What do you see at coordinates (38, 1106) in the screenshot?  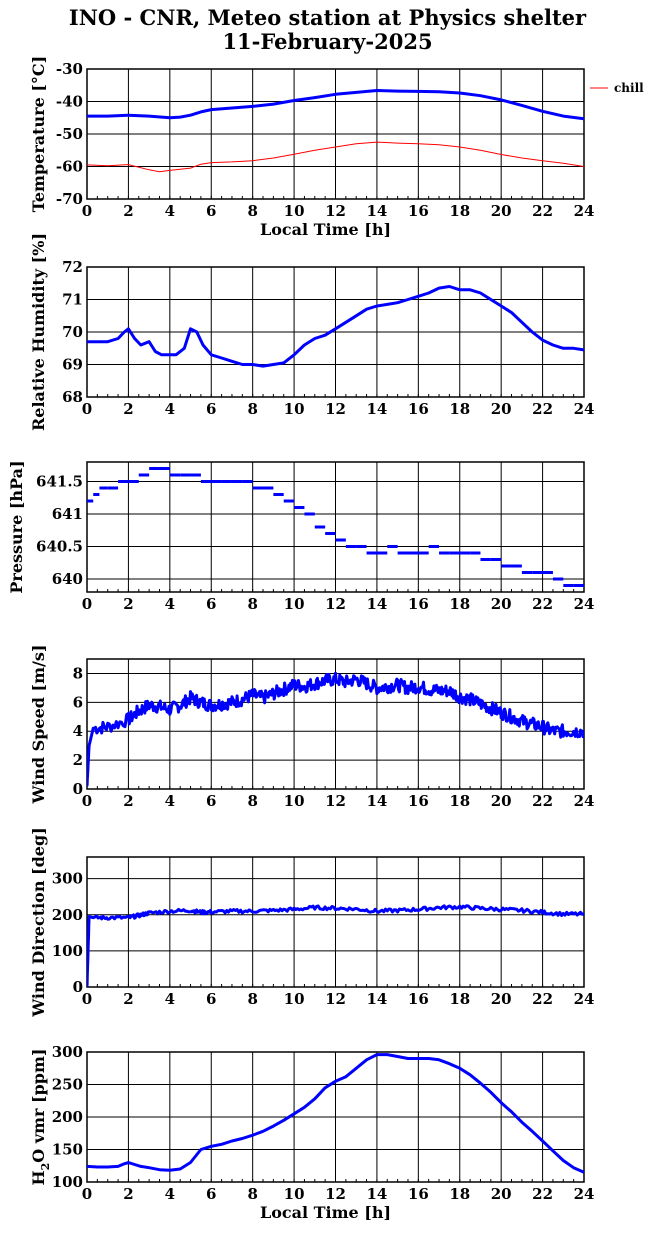 I see `y-axis-label-part: O vmr [ppm]` at bounding box center [38, 1106].